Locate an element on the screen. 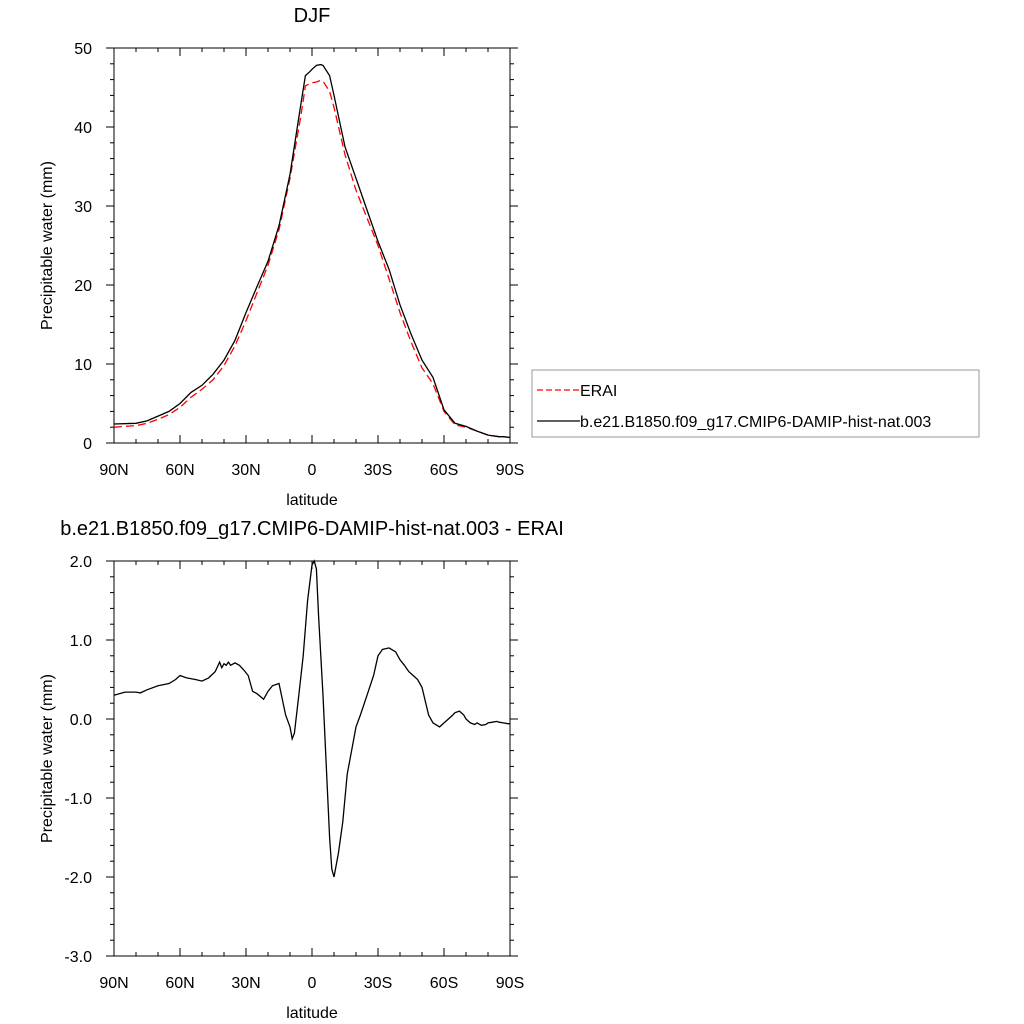  chart1-y-axis-title: Precipitable water (mm) is located at coordinates (47, 245).